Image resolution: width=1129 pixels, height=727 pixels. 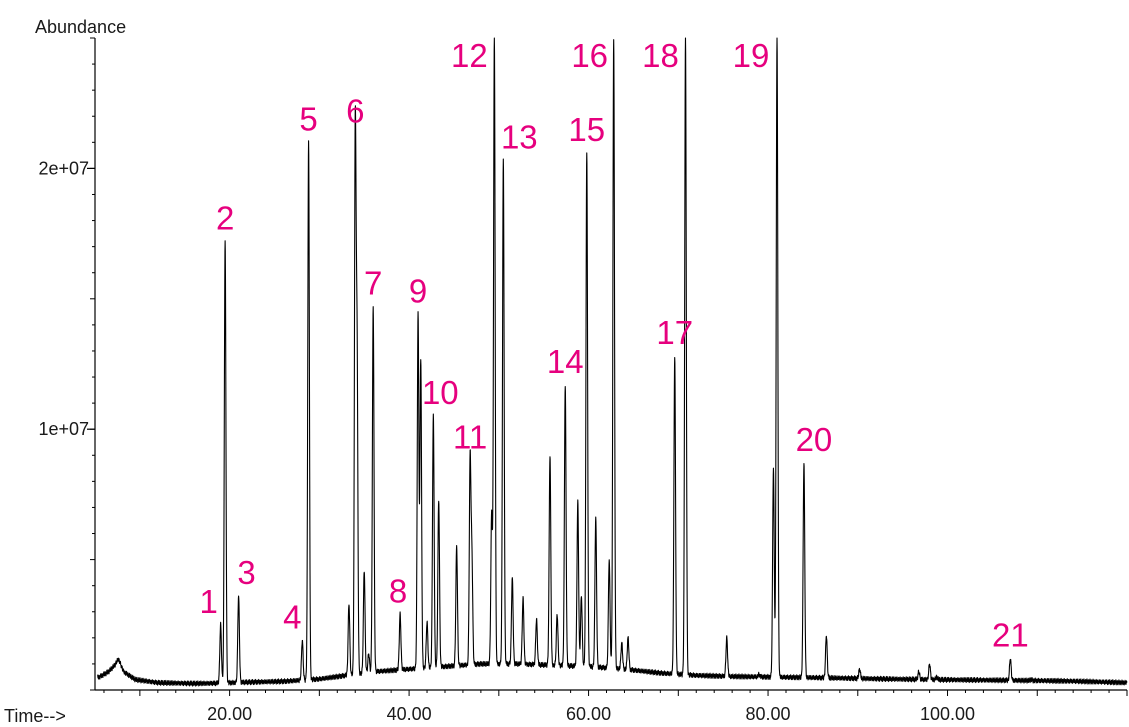 I want to click on x-tick-label: 20.00, so click(x=229, y=714).